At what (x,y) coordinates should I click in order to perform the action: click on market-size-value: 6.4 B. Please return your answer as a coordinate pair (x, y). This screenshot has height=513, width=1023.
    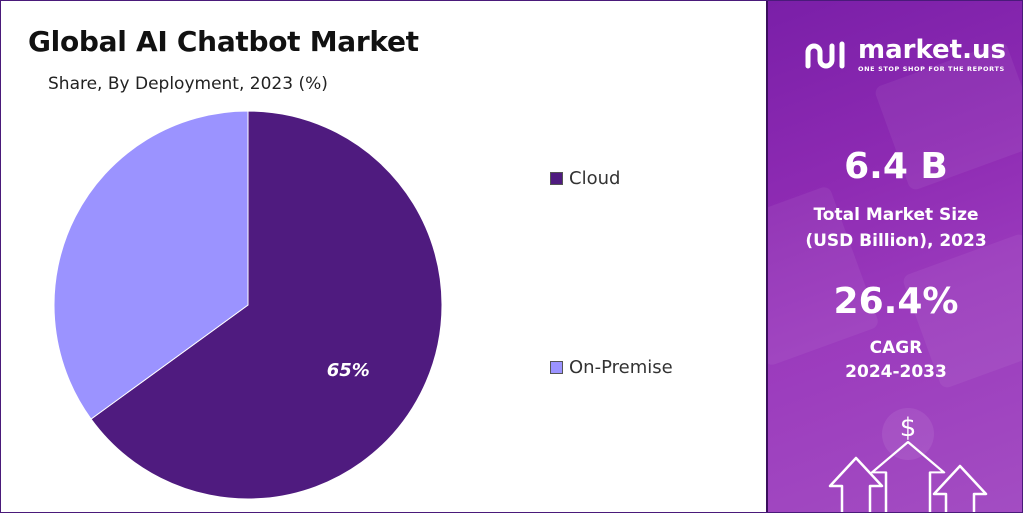
    Looking at the image, I should click on (896, 166).